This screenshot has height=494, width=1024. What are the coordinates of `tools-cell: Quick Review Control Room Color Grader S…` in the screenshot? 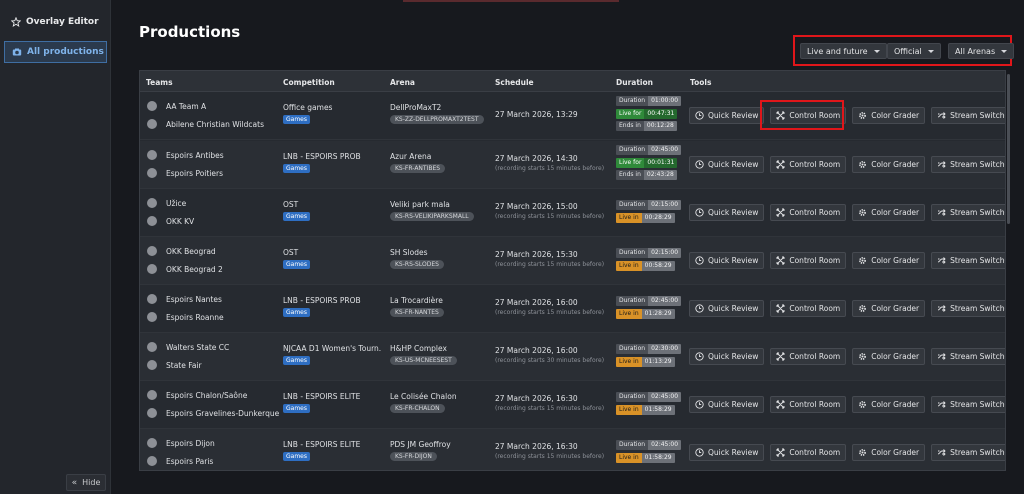 It's located at (847, 452).